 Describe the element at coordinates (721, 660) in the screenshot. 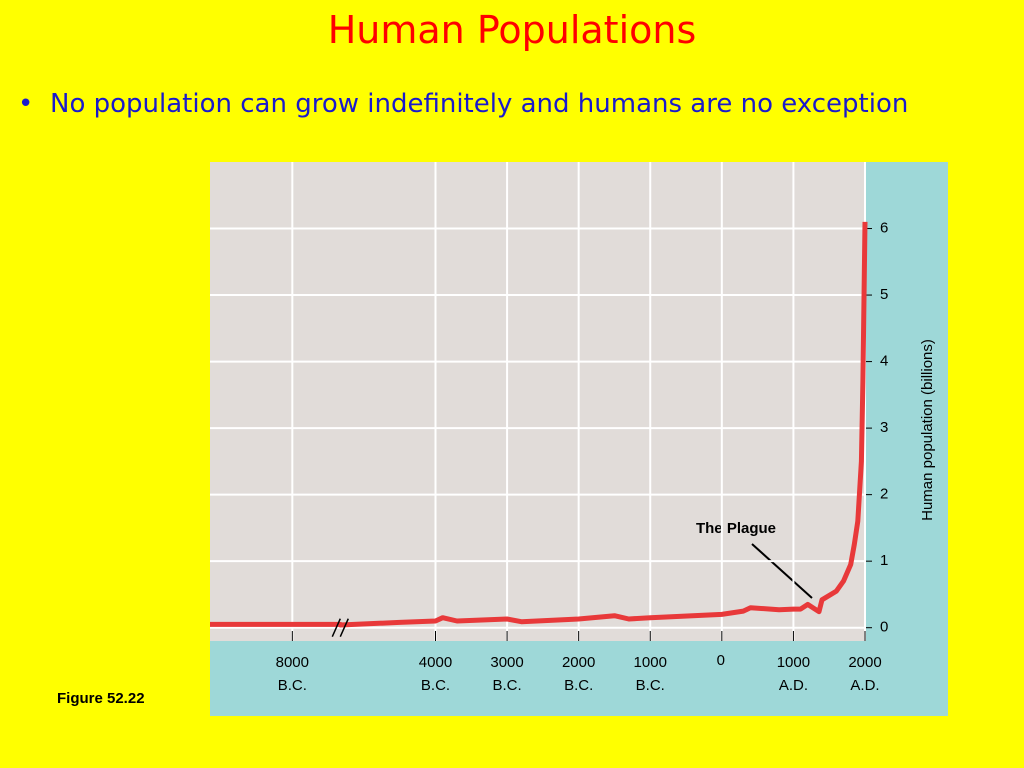

I see `x-tick-label: 0` at that location.